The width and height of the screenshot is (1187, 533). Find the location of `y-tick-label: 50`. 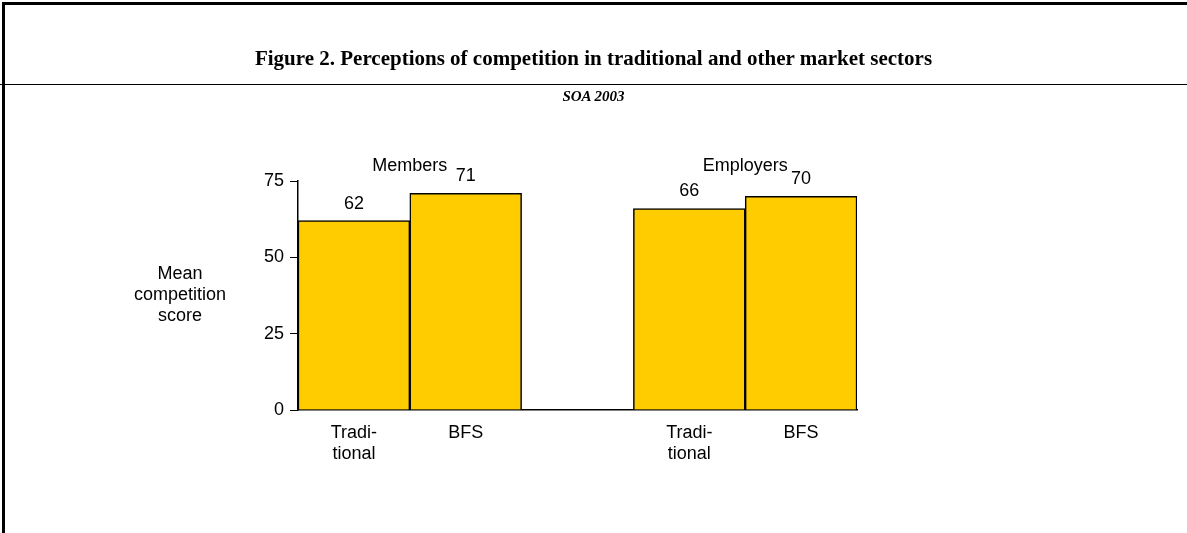

y-tick-label: 50 is located at coordinates (273, 256).